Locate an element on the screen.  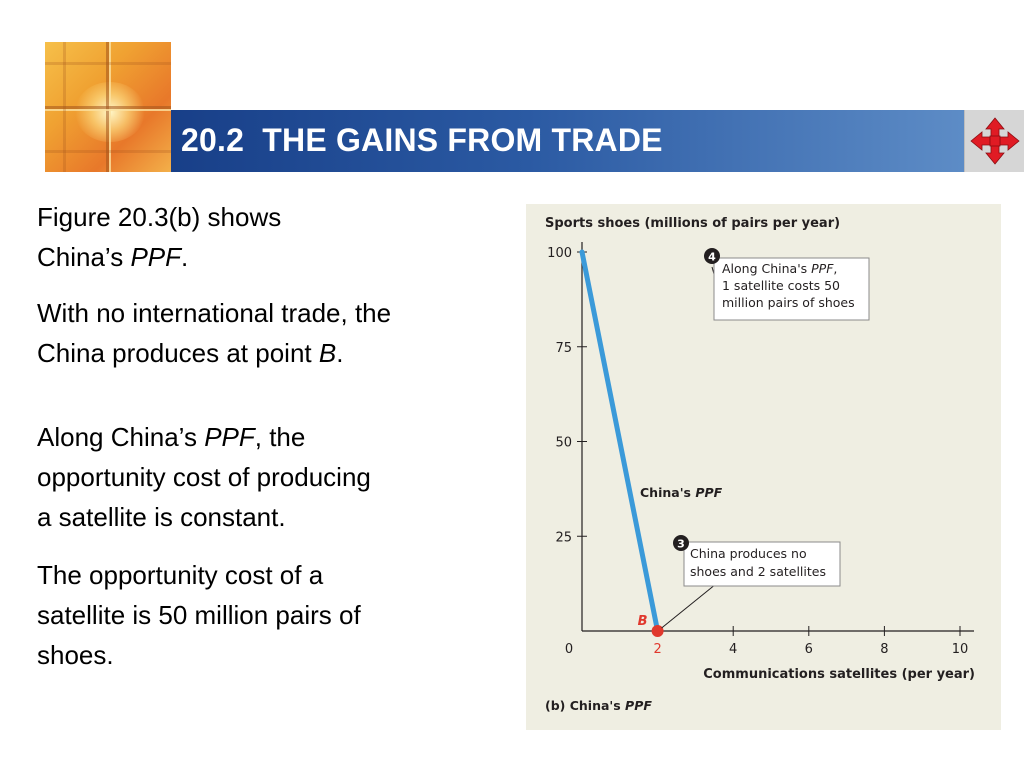
page-title: 20.2 THE GAINS FROM TRADE is located at coordinates (422, 140).